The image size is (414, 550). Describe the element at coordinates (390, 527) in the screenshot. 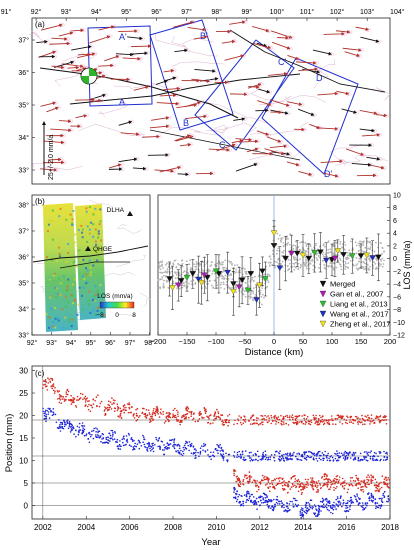

I see `x-tick-label: 2018` at that location.